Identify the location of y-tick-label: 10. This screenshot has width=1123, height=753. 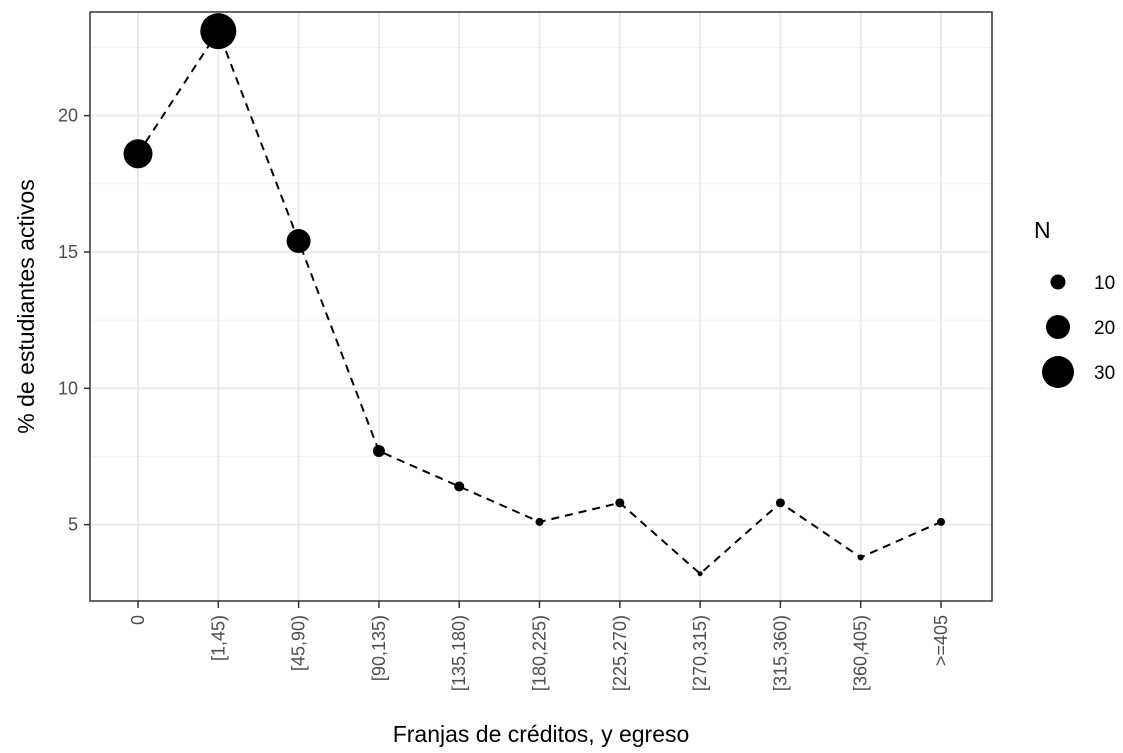
(68, 388).